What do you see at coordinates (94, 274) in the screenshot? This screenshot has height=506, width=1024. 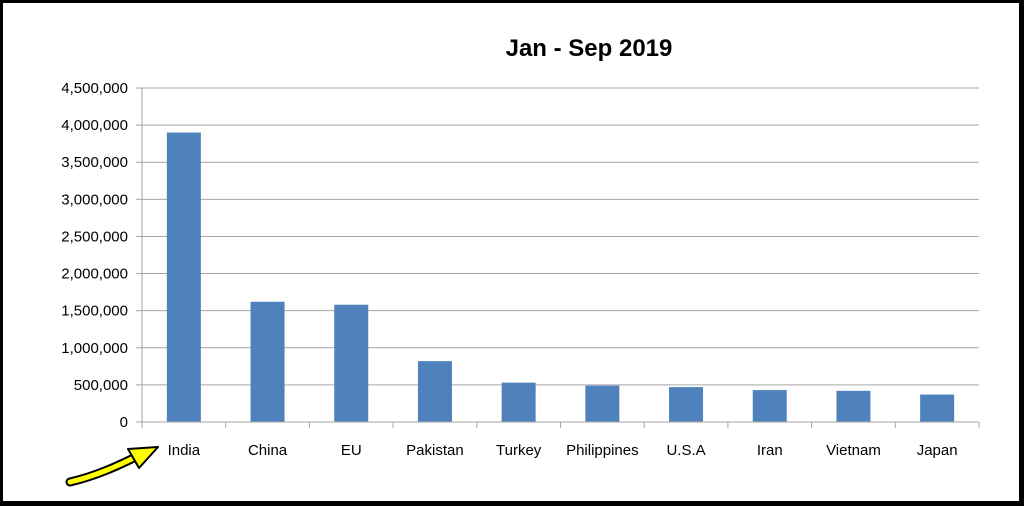 I see `y-tick-label: 2,000,000` at bounding box center [94, 274].